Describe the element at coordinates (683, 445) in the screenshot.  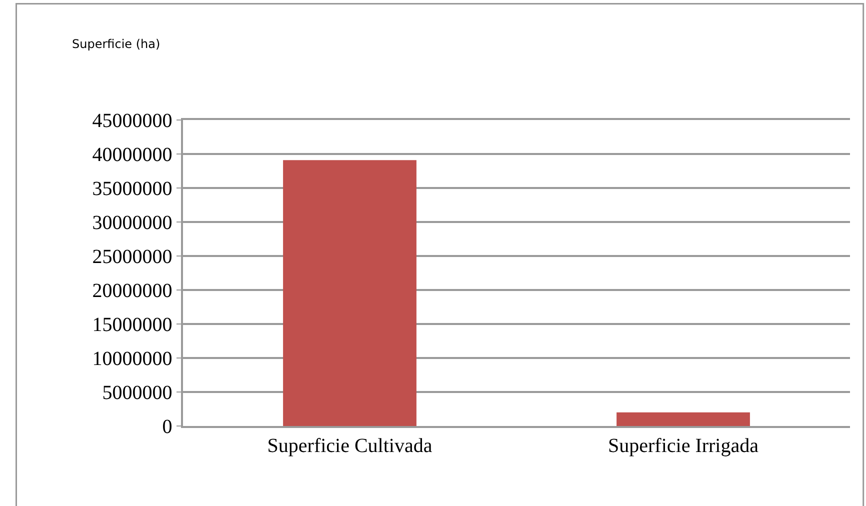
I see `x-tick-label: Superficie Irrigada` at that location.